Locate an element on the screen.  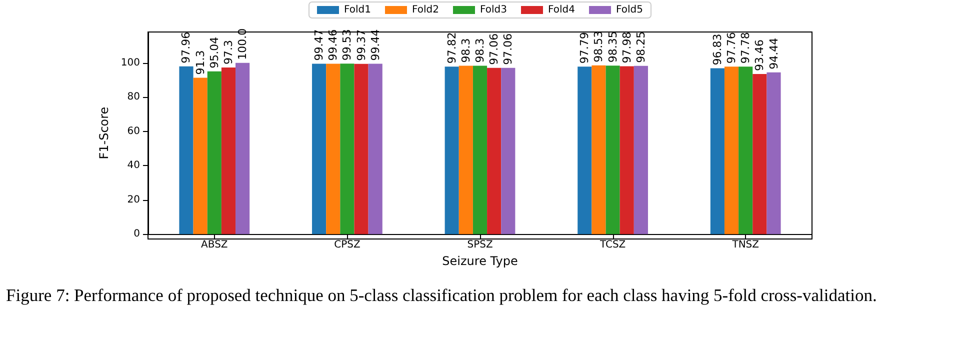
legend-label: Fold1 is located at coordinates (358, 10).